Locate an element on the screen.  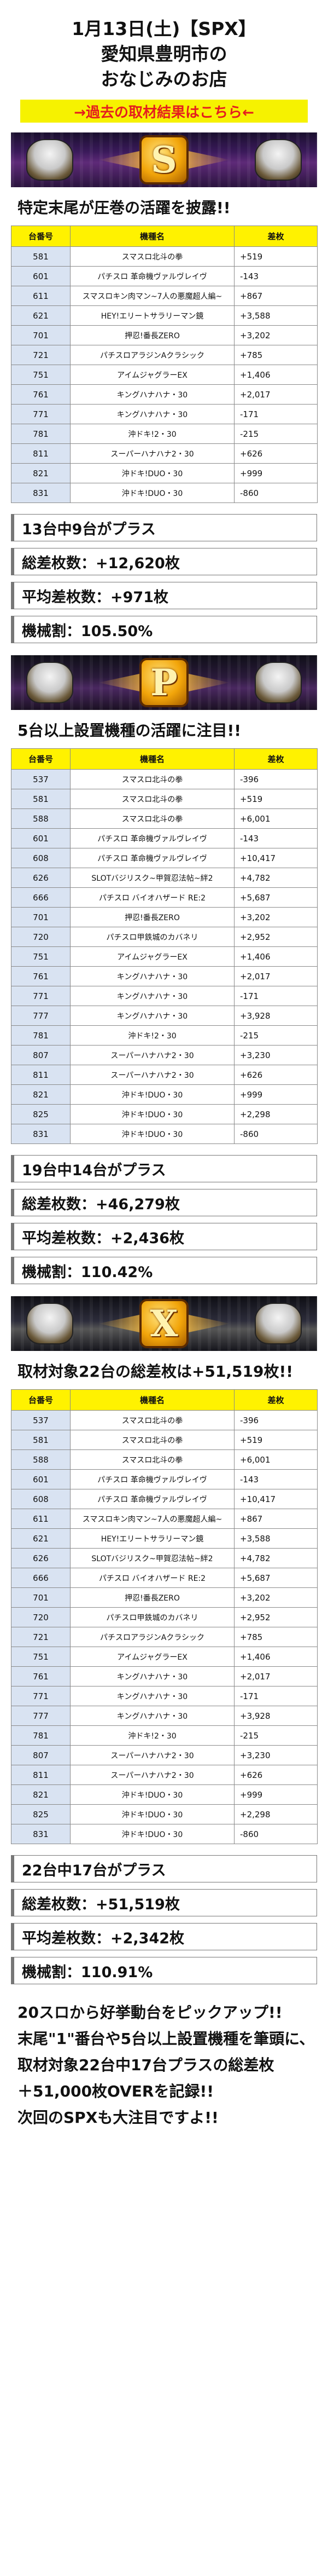
table-row: 611 スマスロキン肉マン~7人の悪魔超人編~ +867 is located at coordinates (164, 1519).